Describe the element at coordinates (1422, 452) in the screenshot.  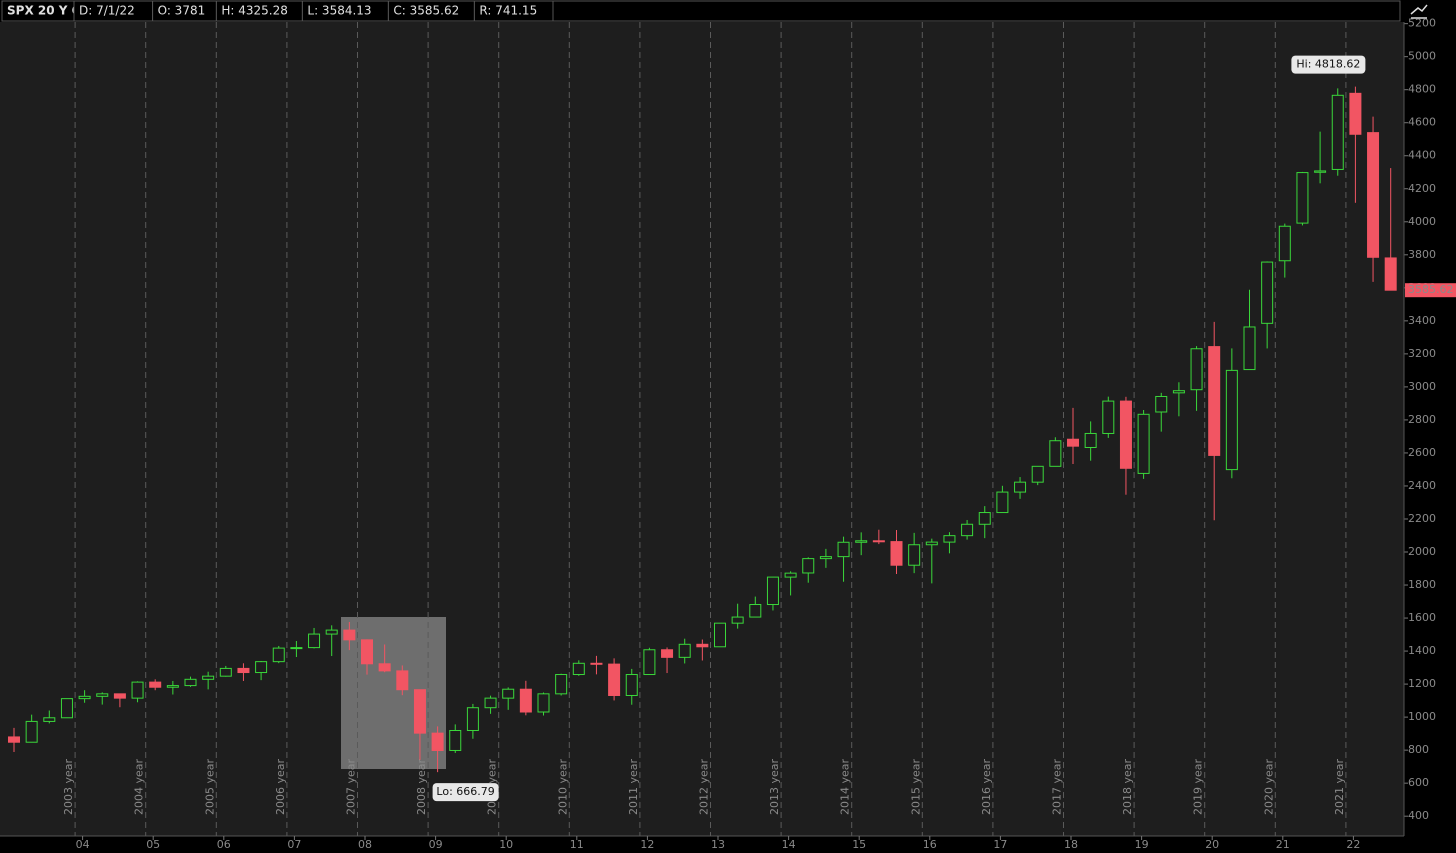
I see `y-tick-label: 2600` at that location.